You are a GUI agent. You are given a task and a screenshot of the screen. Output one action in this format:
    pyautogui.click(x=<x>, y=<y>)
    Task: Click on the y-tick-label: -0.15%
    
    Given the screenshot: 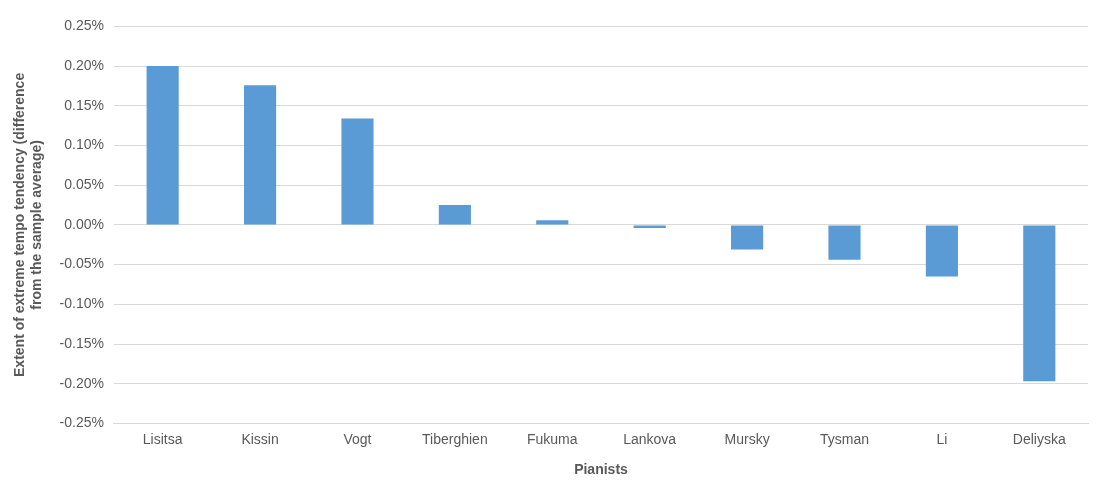 What is the action you would take?
    pyautogui.click(x=81, y=342)
    